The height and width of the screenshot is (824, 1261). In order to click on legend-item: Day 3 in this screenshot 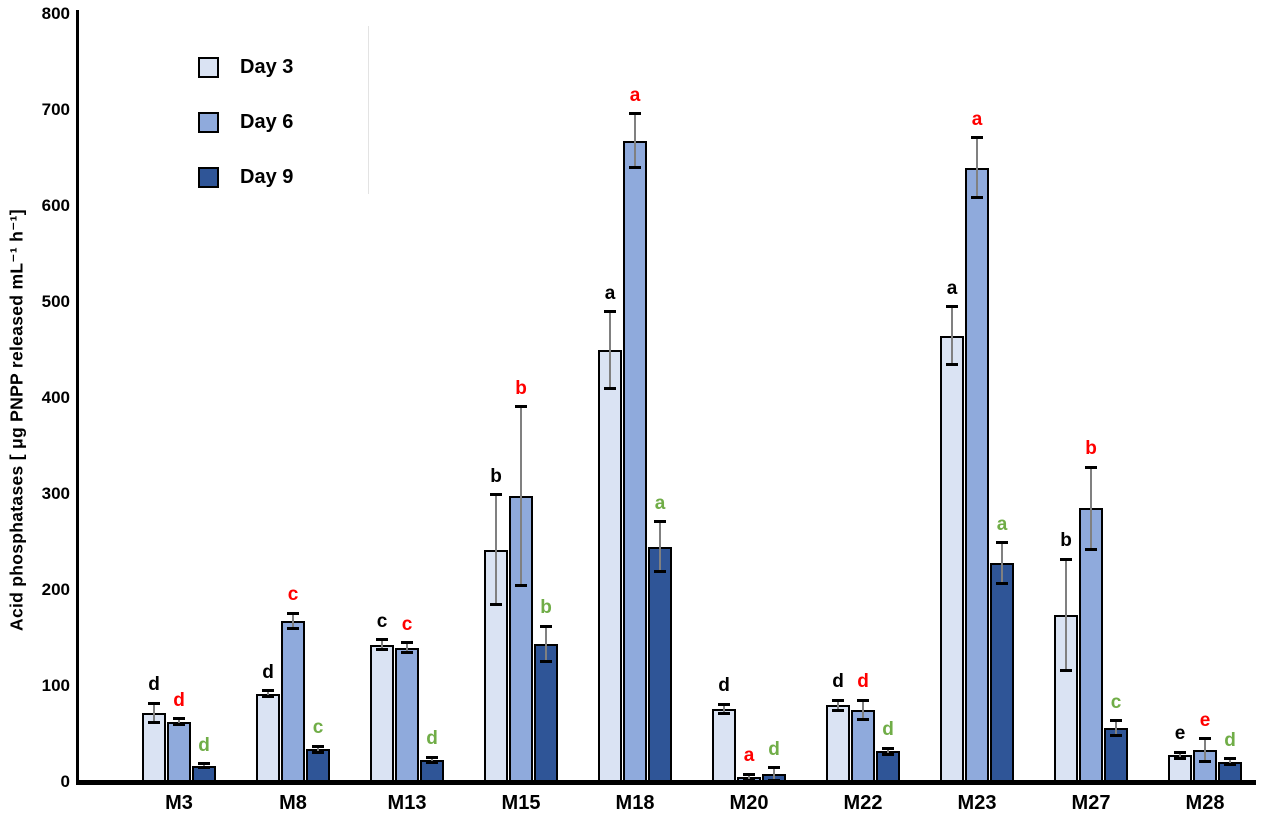, I will do `click(245, 67)`.